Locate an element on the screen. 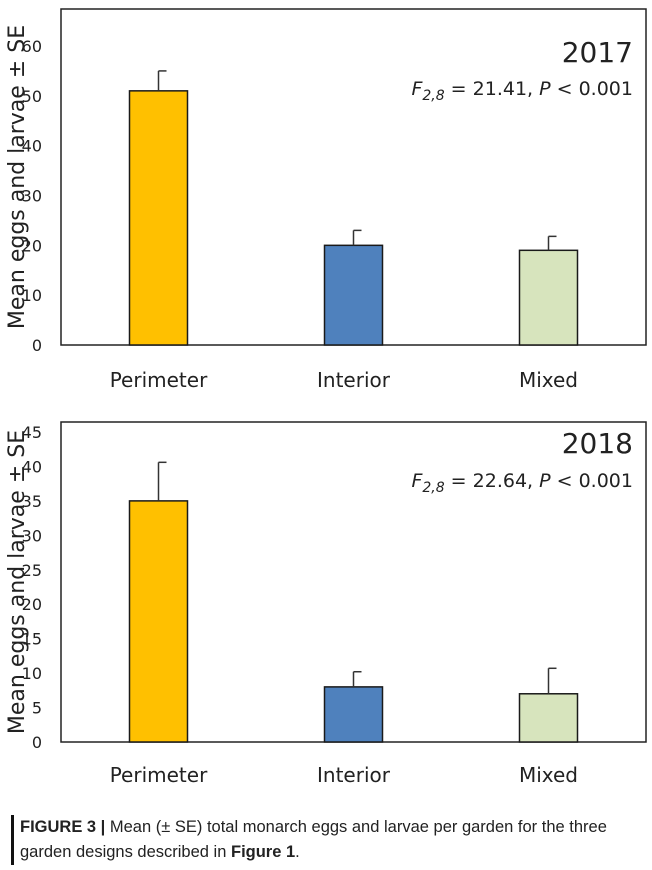  y-tick-label: 35 is located at coordinates (32, 501).